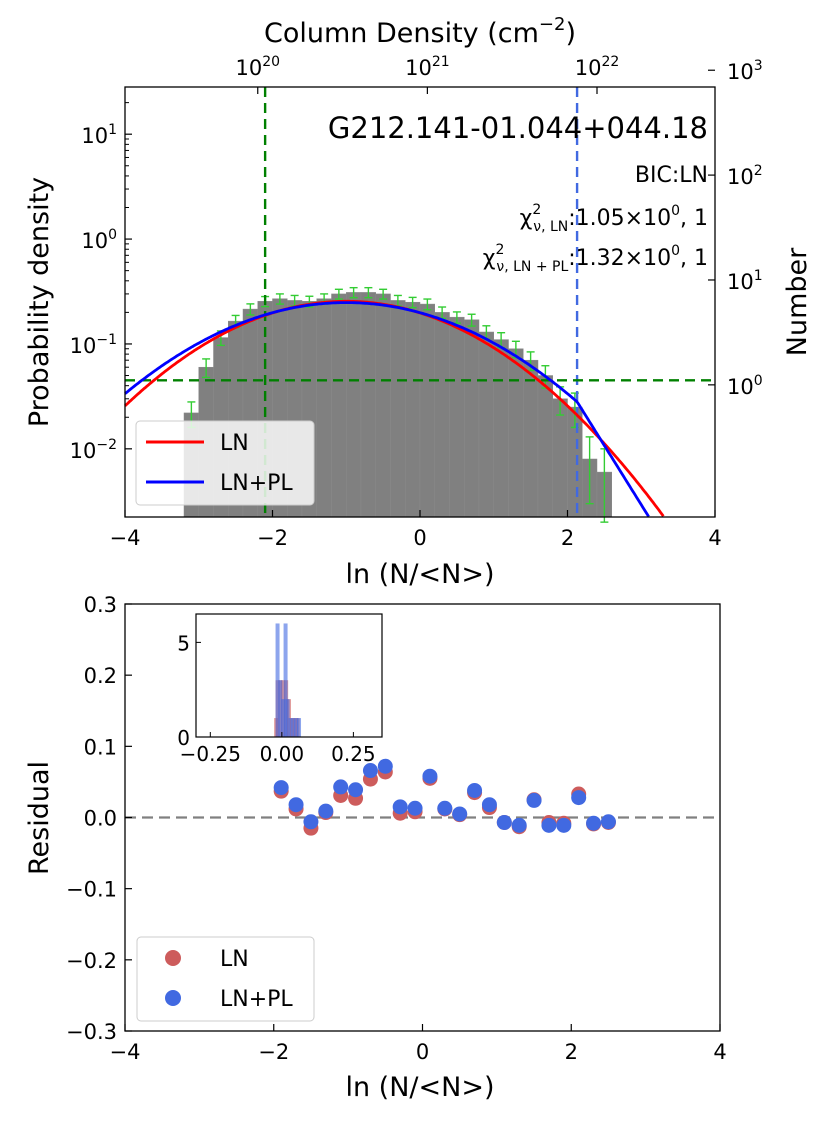 Image resolution: width=830 pixels, height=1121 pixels. I want to click on residual-axis-title: Residual, so click(39, 818).